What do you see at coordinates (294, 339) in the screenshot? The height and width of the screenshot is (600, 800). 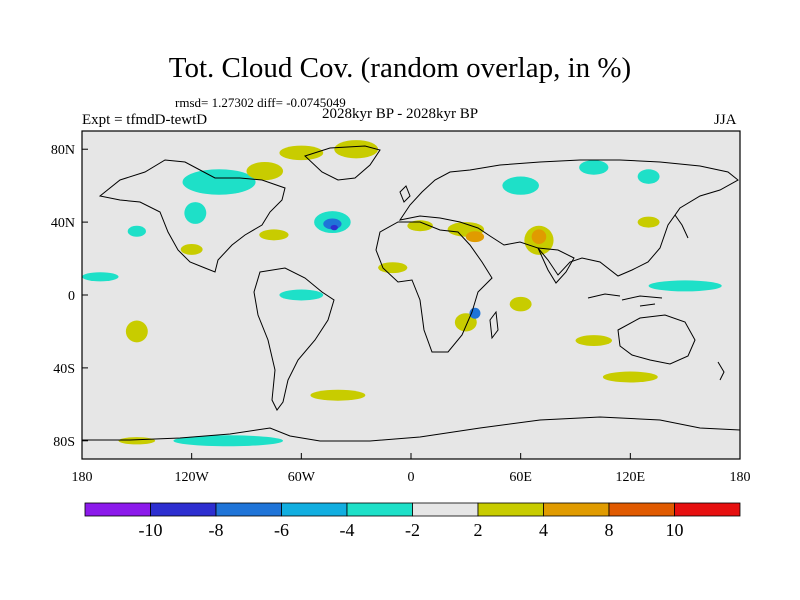 I see `coastline-south-america` at bounding box center [294, 339].